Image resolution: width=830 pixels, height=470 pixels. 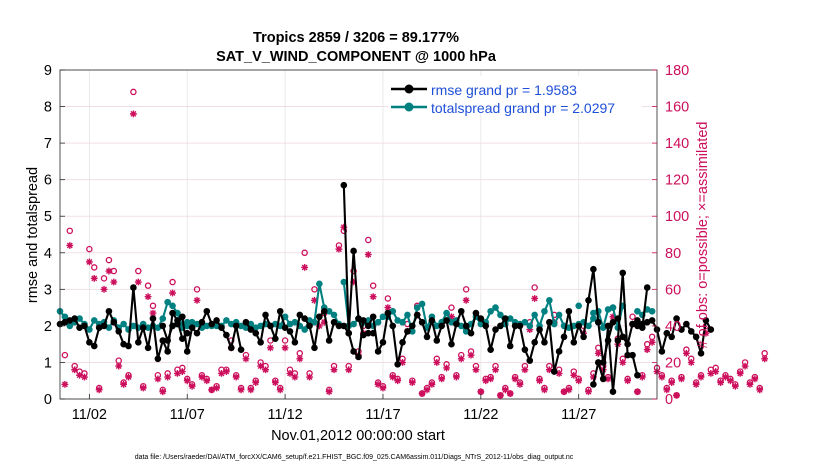 What do you see at coordinates (382, 415) in the screenshot?
I see `x-tick-label: 11/17` at bounding box center [382, 415].